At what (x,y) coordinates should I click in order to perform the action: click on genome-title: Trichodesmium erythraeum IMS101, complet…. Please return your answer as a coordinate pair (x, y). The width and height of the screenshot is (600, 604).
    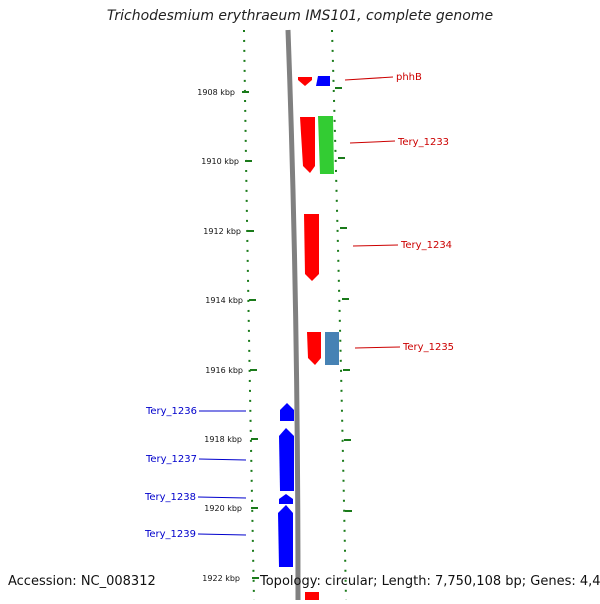
    Looking at the image, I should click on (300, 16).